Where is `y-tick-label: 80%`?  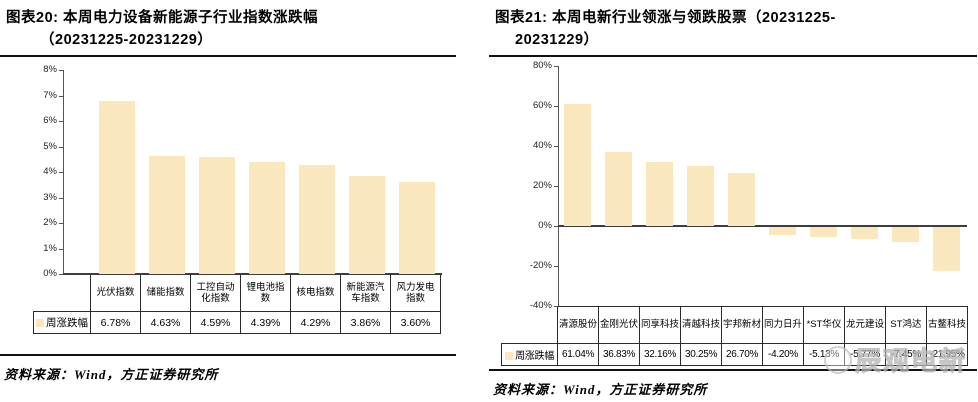
y-tick-label: 80% is located at coordinates (542, 65).